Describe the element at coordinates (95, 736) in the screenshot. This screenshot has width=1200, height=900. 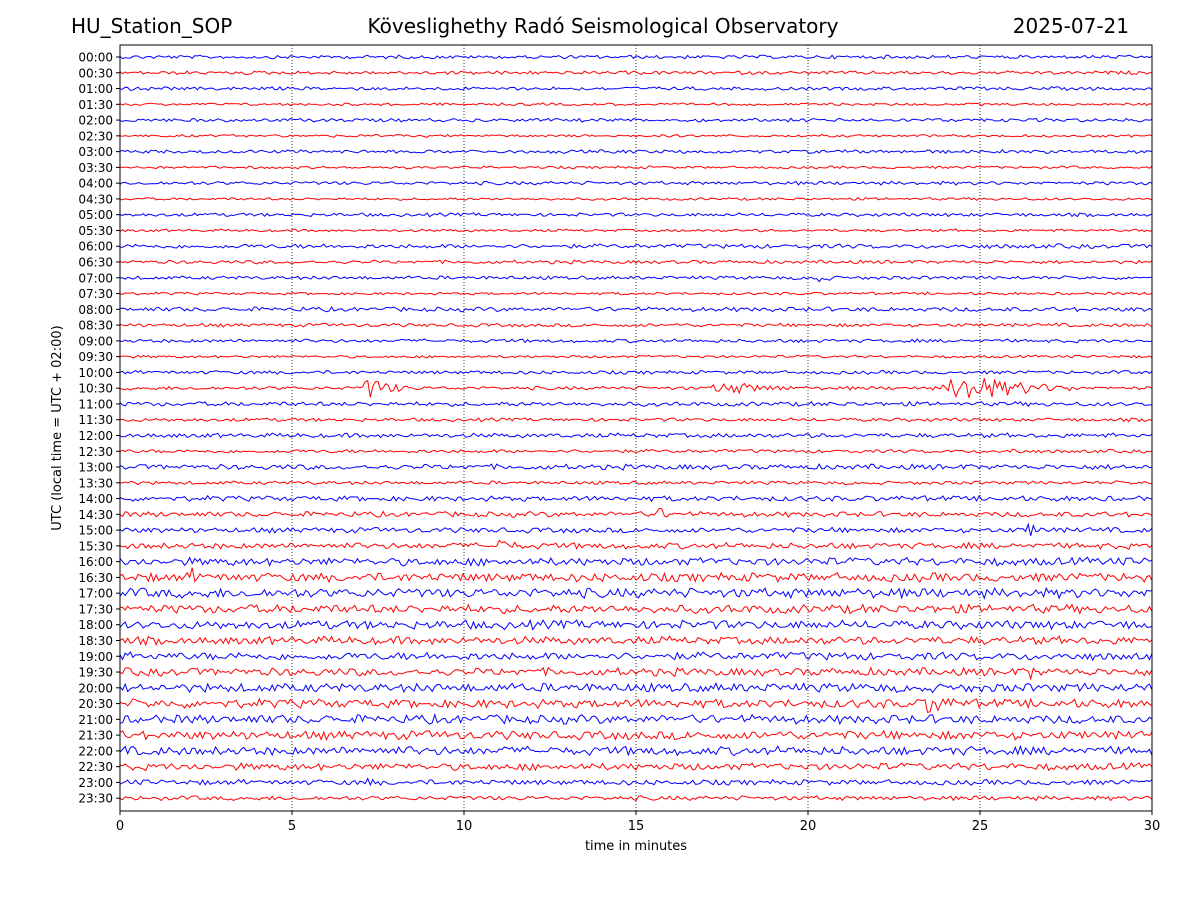
I see `y-tick-label: 21:30` at that location.